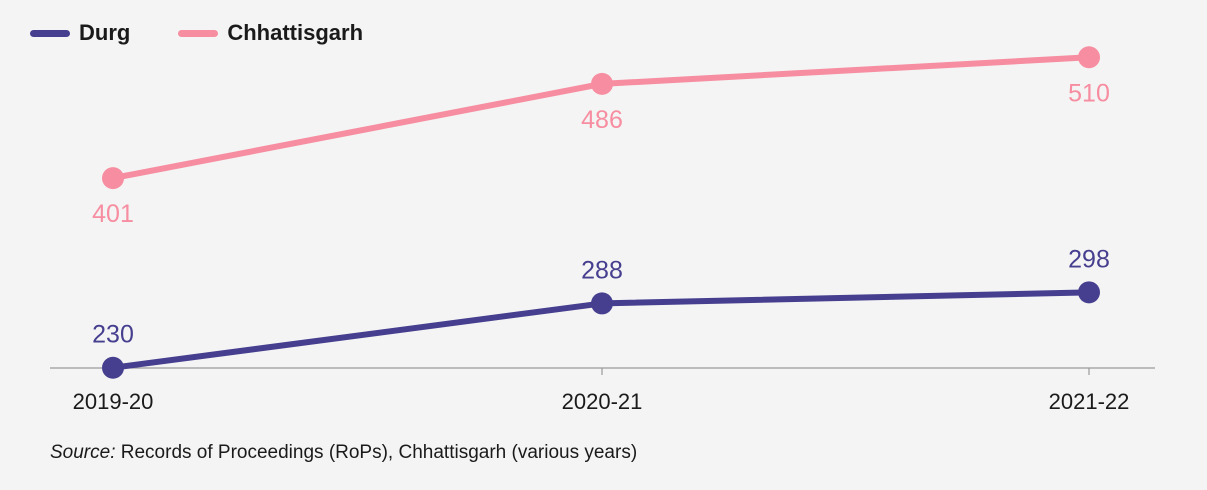  Describe the element at coordinates (1089, 401) in the screenshot. I see `x-tick-label: 2021-22` at that location.